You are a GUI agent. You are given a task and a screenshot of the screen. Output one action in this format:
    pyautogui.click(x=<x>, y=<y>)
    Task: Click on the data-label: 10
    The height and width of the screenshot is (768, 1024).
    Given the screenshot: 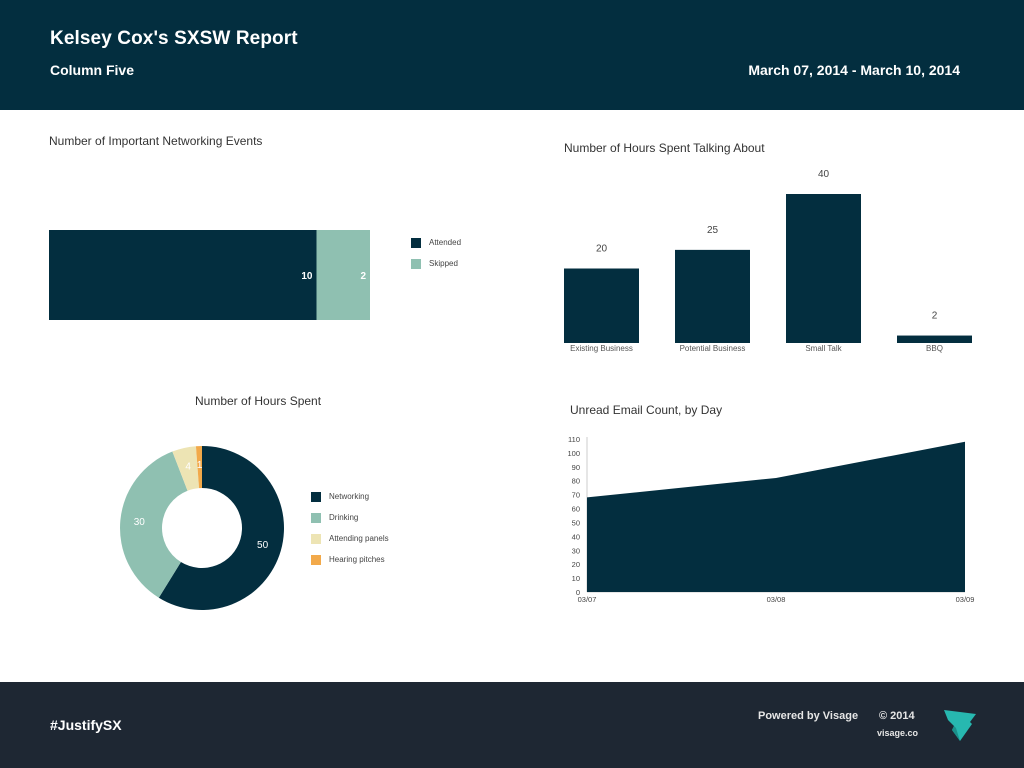 What is the action you would take?
    pyautogui.click(x=307, y=276)
    